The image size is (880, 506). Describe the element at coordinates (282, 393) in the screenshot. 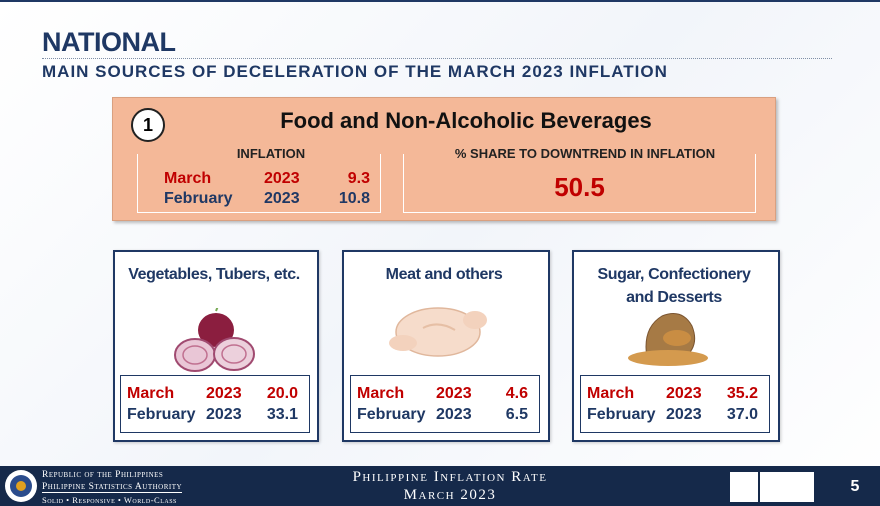

I see `value: 20.0` at that location.